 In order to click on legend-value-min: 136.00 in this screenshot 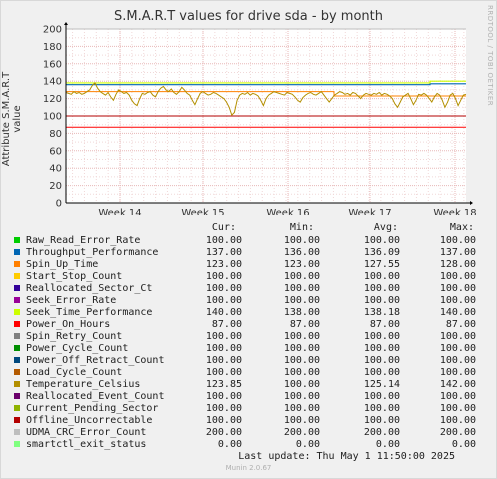, I will do `click(301, 252)`.